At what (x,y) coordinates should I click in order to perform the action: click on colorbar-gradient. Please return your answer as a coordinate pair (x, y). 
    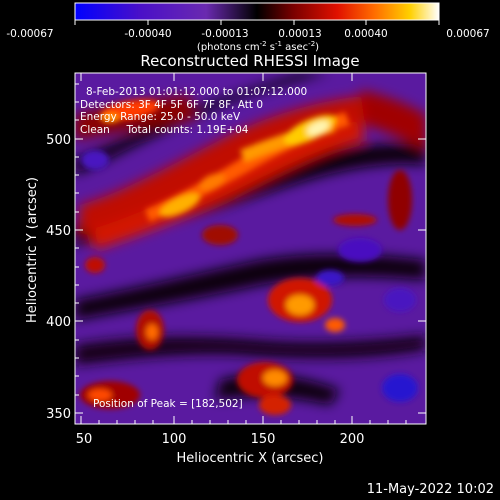
    Looking at the image, I should click on (257, 11).